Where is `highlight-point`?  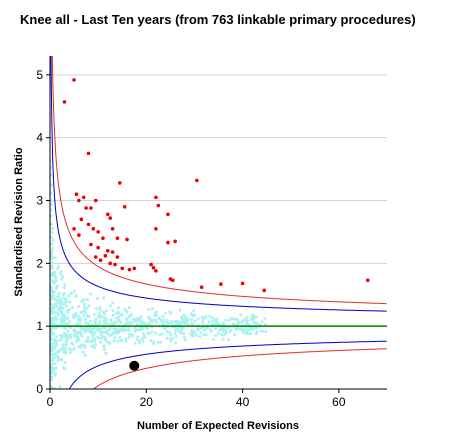
highlight-point is located at coordinates (134, 365).